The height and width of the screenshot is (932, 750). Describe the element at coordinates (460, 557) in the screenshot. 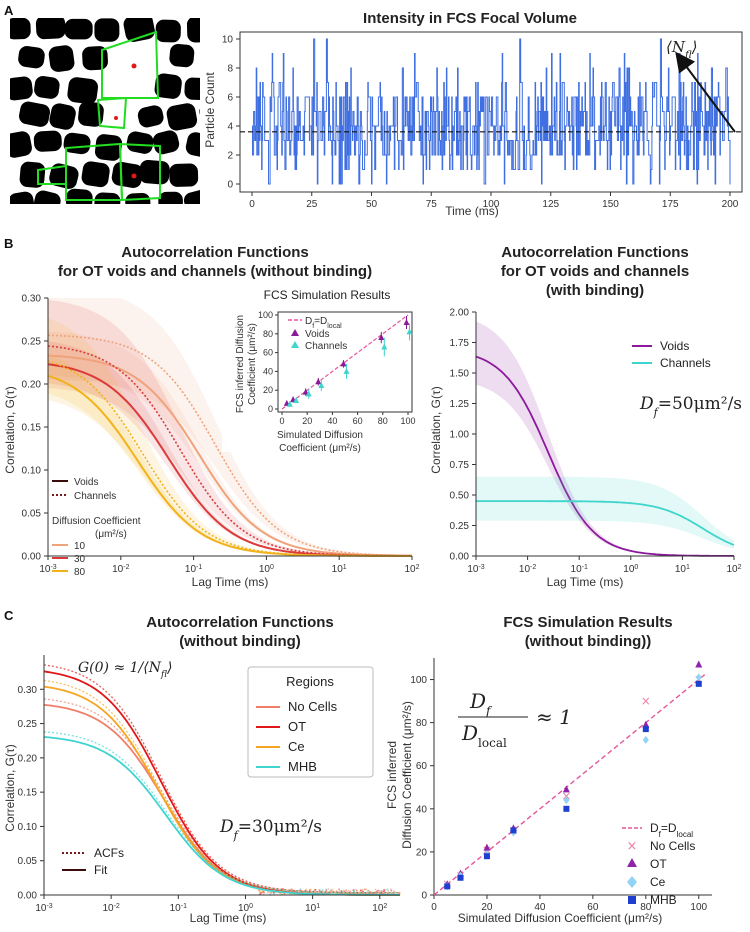

I see `acf-br-y-tick-label: 0.00` at that location.